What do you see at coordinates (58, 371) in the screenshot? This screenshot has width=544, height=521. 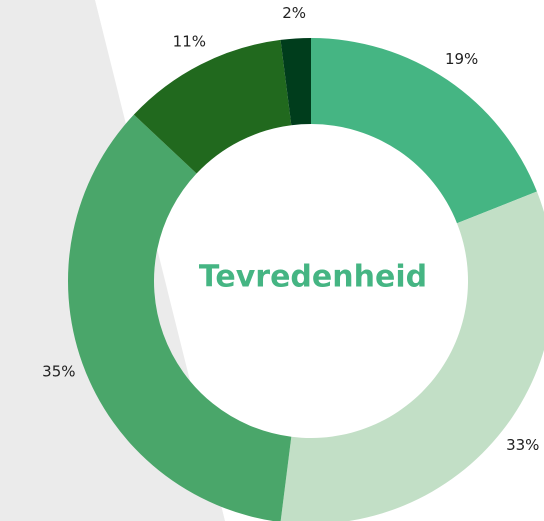 I see `slice-label: 35%` at bounding box center [58, 371].